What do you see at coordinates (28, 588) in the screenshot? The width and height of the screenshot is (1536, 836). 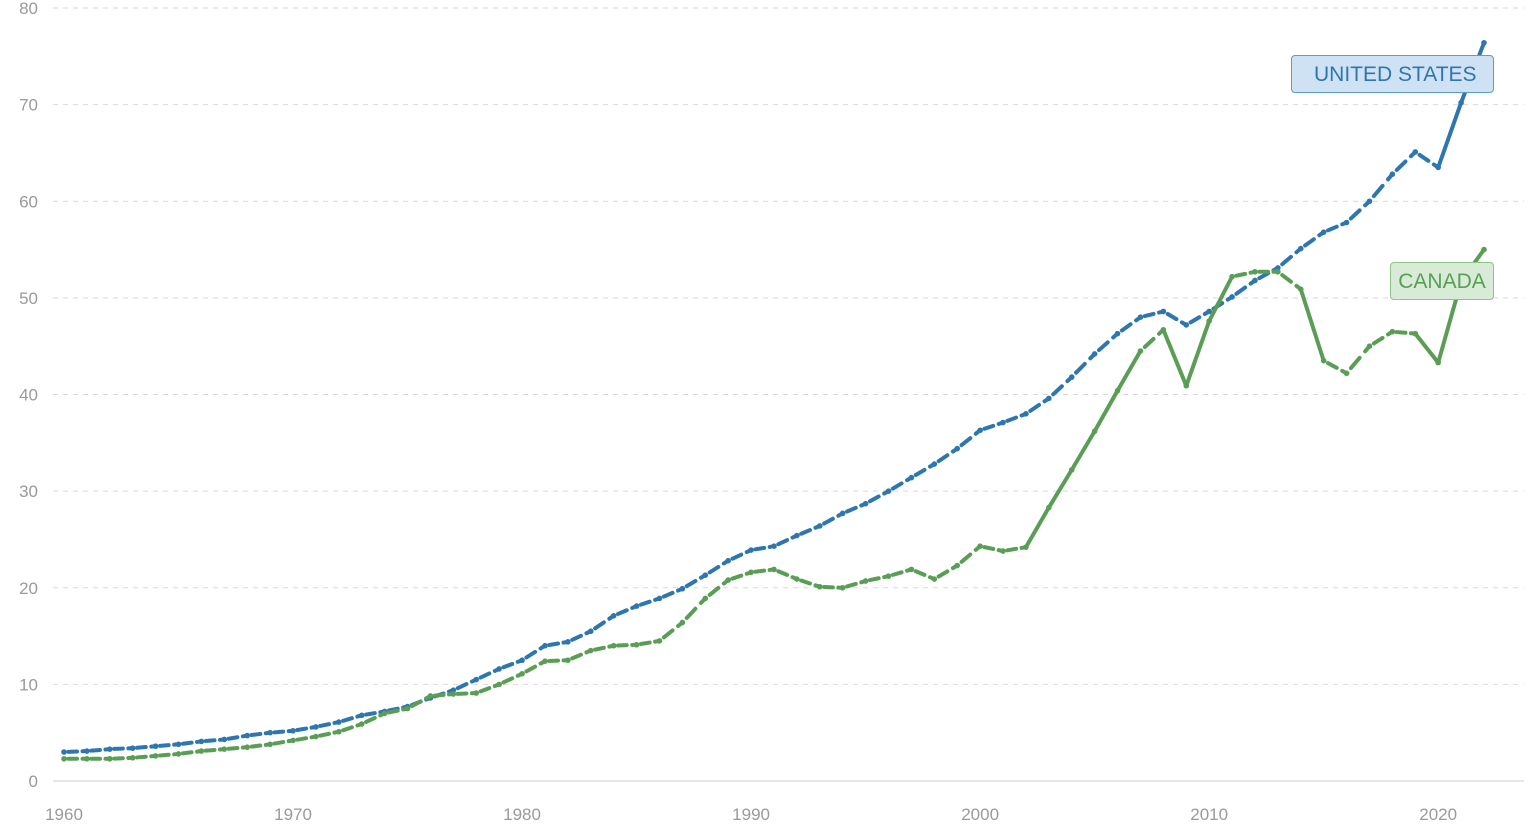 I see `y-tick-label: 20` at bounding box center [28, 588].